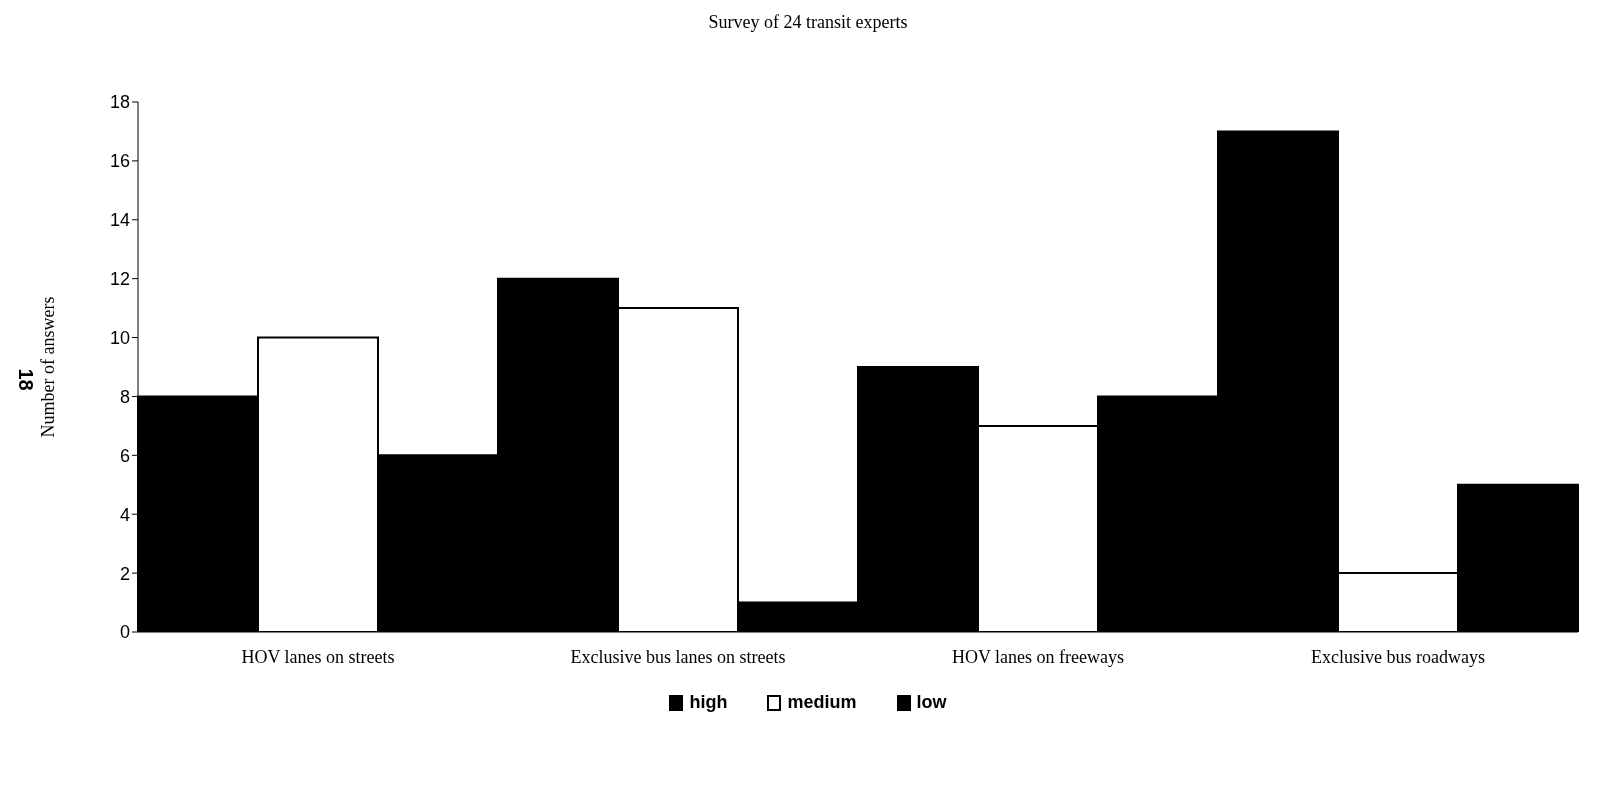 Image resolution: width=1622 pixels, height=793 pixels. I want to click on chart-title: Survey of 24 transit experts, so click(808, 22).